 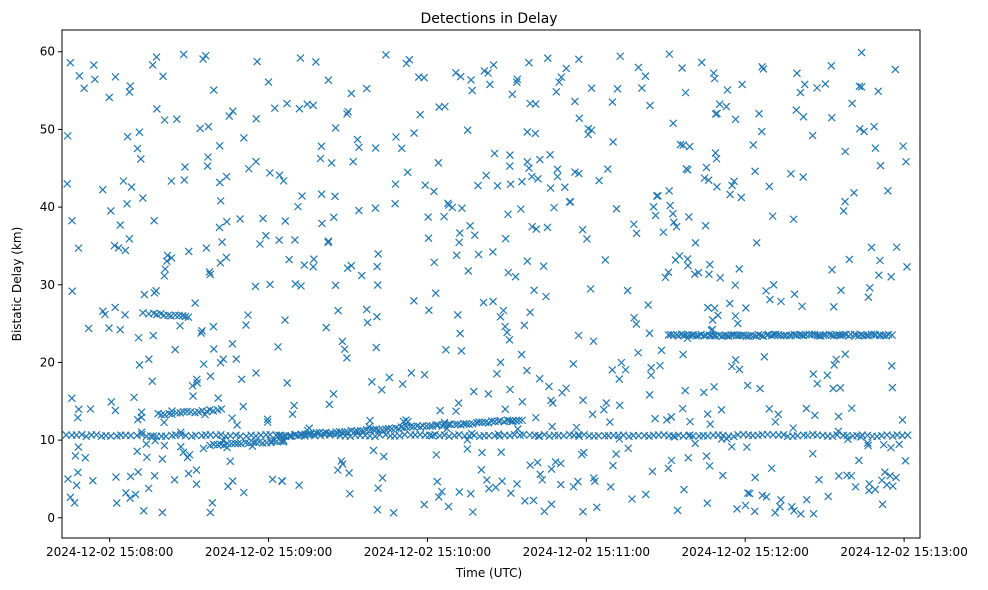 What do you see at coordinates (744, 552) in the screenshot?
I see `x-tick-label: 2024-12-02 15:12:00` at bounding box center [744, 552].